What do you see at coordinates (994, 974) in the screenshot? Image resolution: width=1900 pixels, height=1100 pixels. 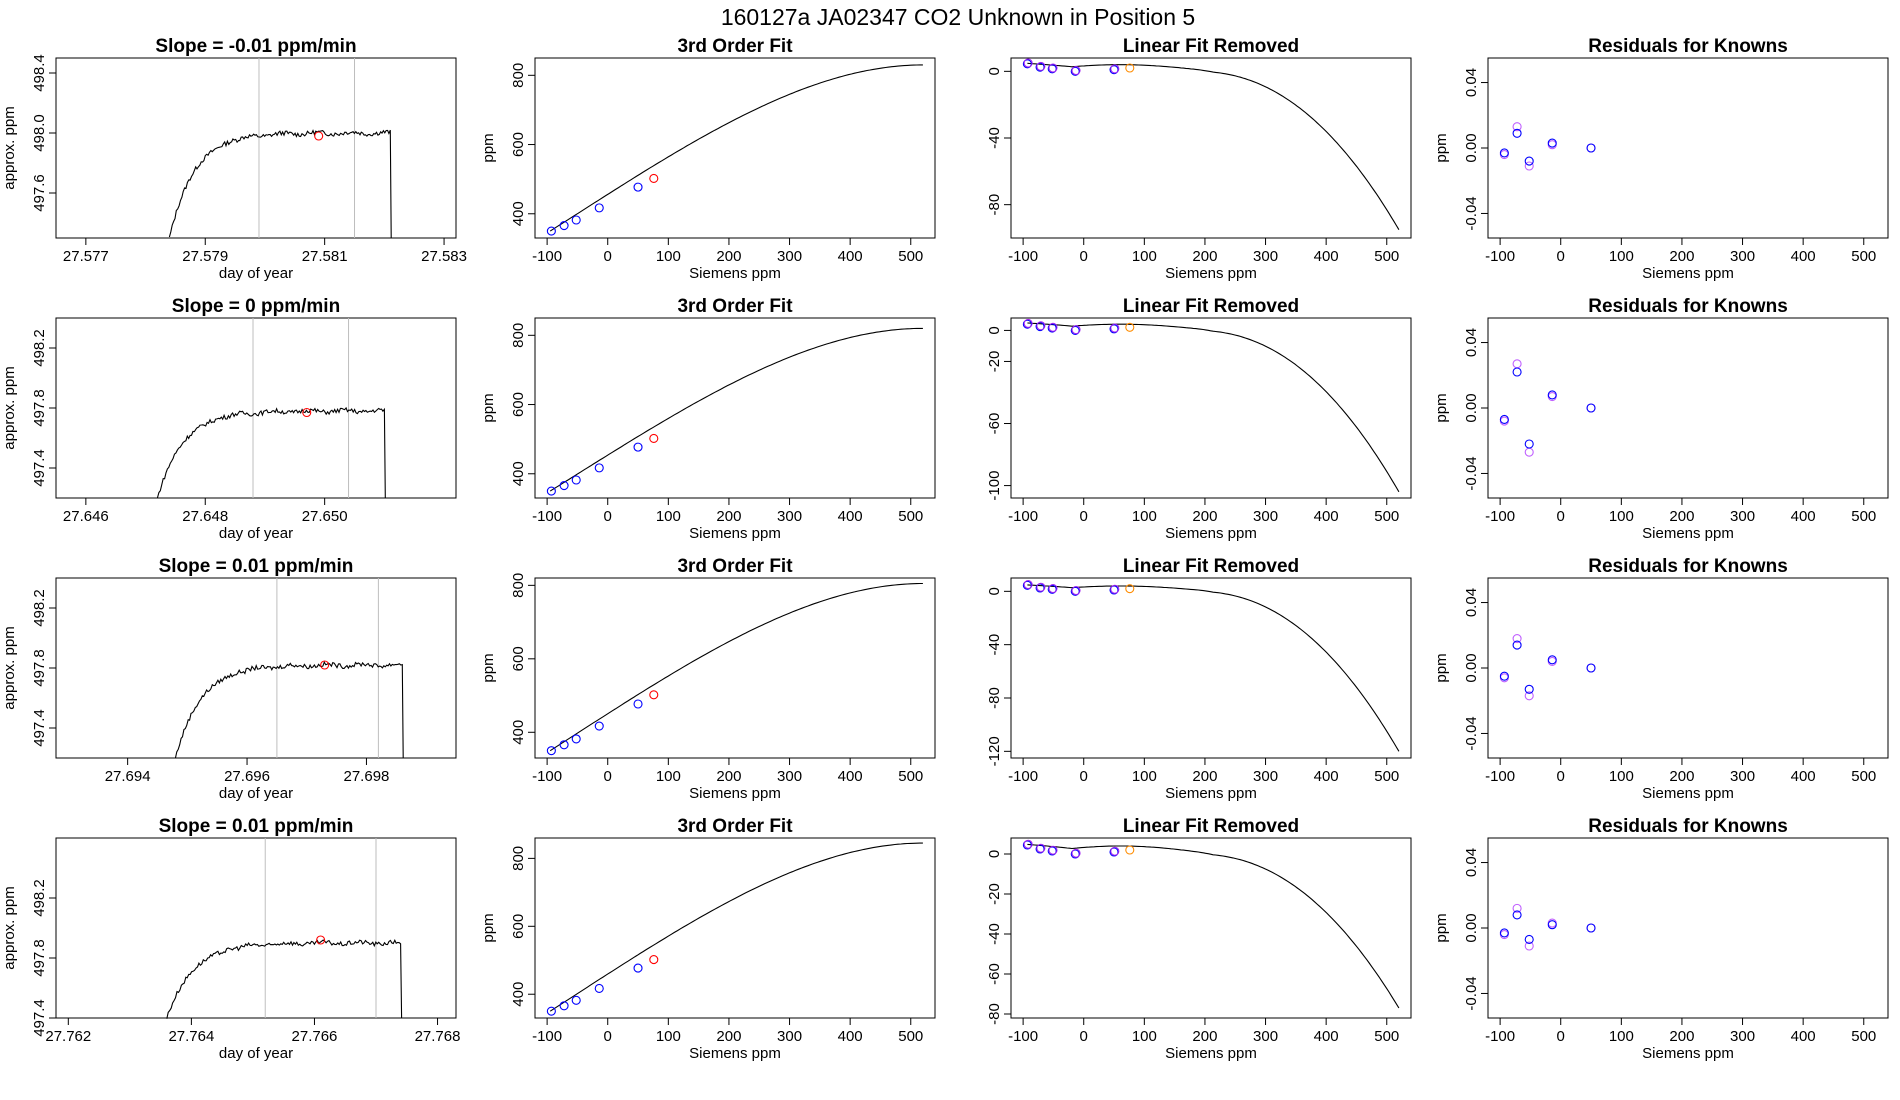 I see `y-tick-label: -60` at bounding box center [994, 974].